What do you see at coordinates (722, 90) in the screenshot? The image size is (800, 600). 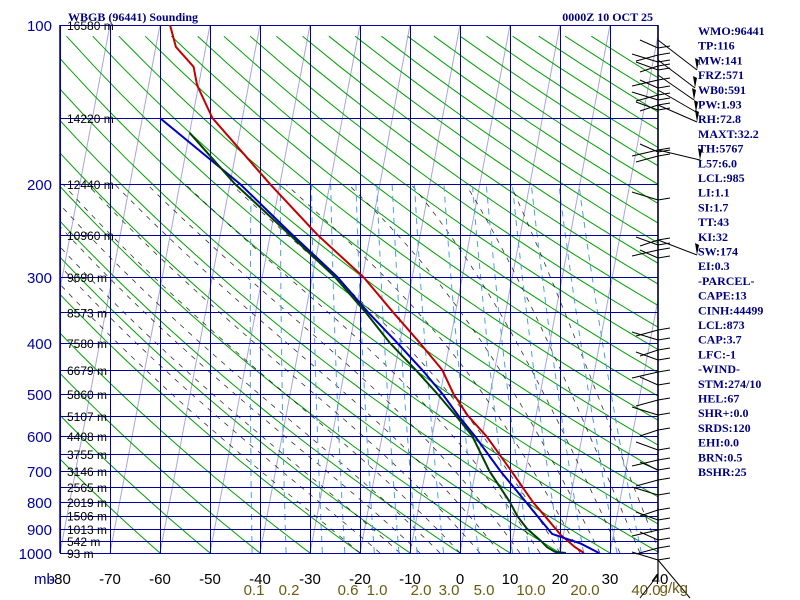 I see `index-item: WB0:591` at bounding box center [722, 90].